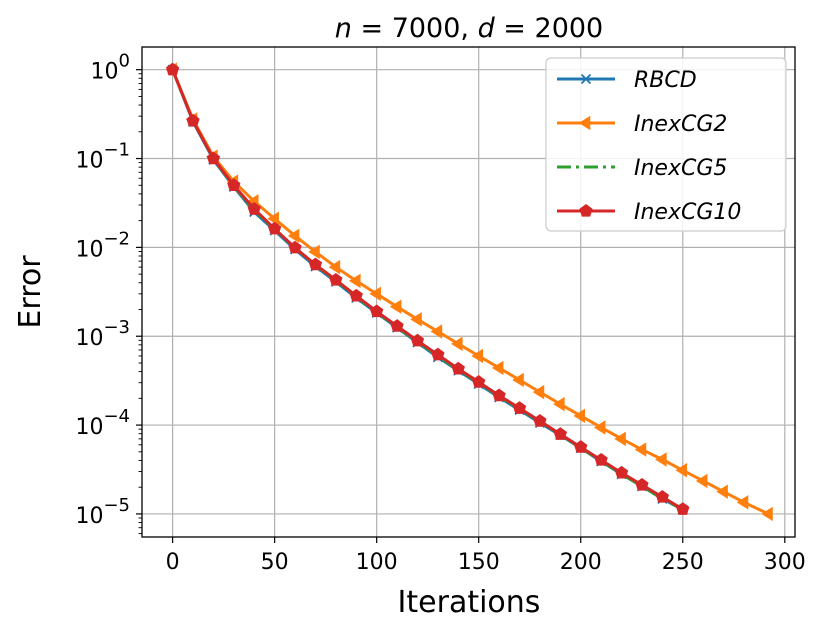  Describe the element at coordinates (102, 512) in the screenshot. I see `y-tick-label: 10⁻⁵` at that location.